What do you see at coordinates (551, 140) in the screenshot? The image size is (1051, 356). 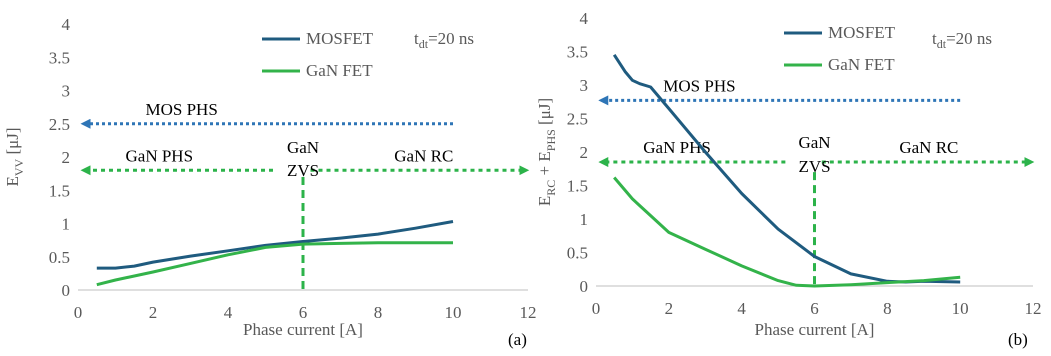 I see `y-axis-title-subscript: PHS` at bounding box center [551, 140].